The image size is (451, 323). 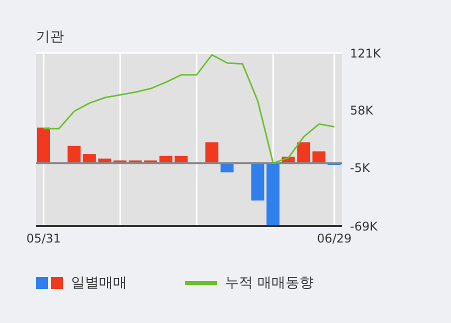 What do you see at coordinates (366, 53) in the screenshot?
I see `y-tick-label: 121K` at bounding box center [366, 53].